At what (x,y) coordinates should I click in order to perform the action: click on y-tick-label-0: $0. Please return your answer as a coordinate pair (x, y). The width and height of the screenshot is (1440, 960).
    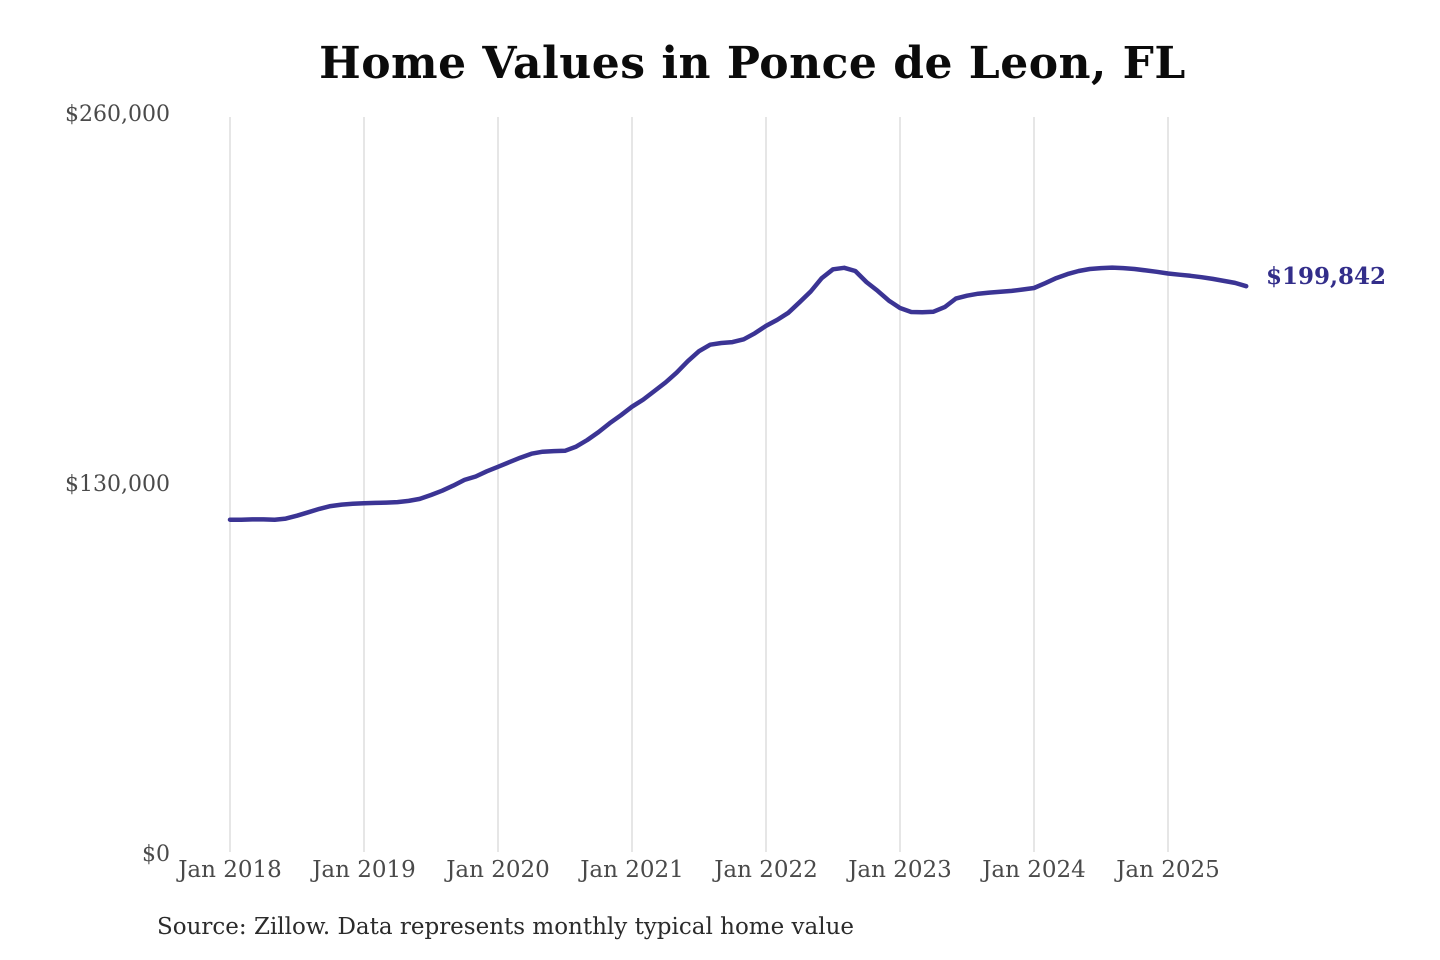
    Looking at the image, I should click on (156, 854).